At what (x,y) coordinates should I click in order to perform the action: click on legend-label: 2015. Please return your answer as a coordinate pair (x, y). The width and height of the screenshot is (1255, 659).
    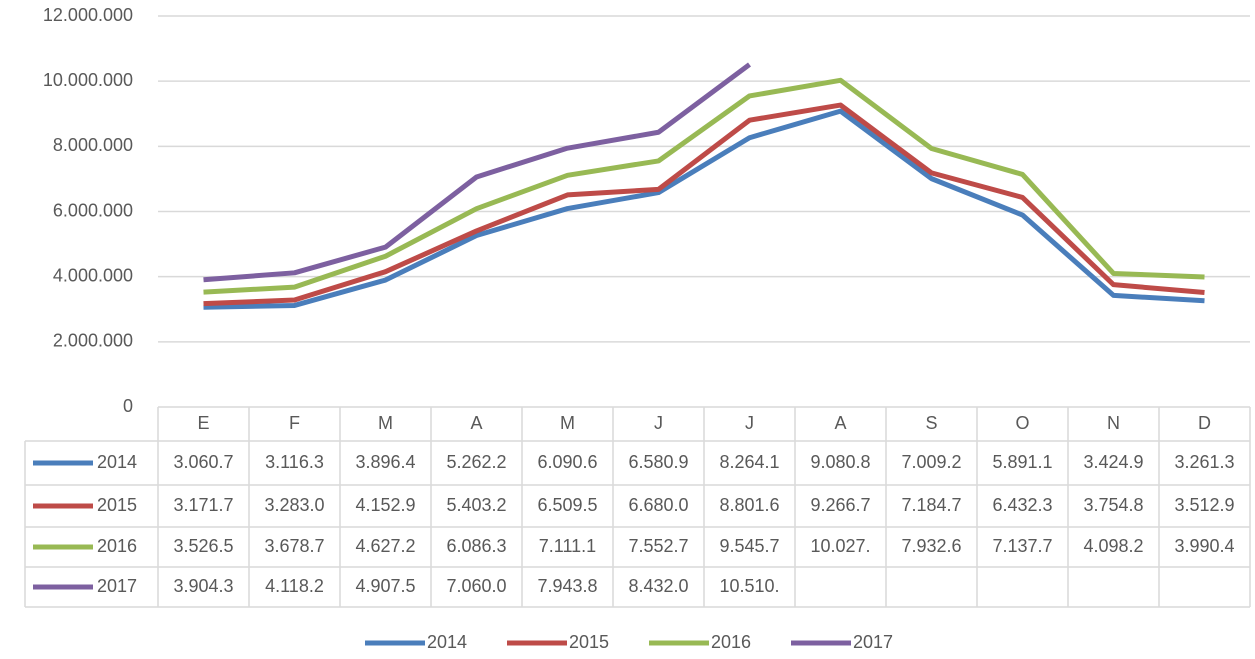
    Looking at the image, I should click on (589, 642).